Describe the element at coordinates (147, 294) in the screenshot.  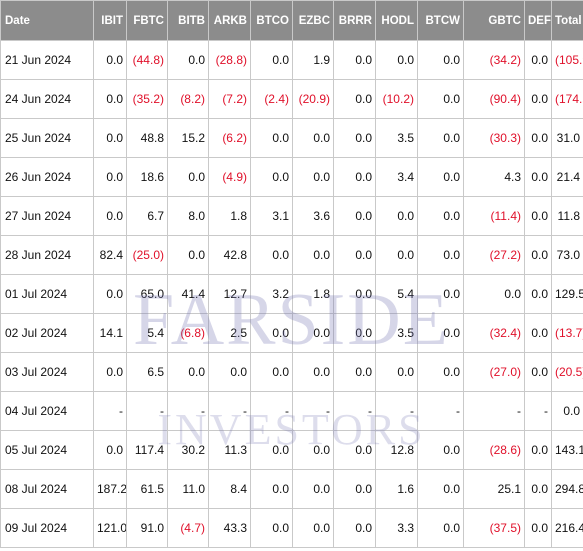
I see `cell-fbtc: 65.0` at that location.